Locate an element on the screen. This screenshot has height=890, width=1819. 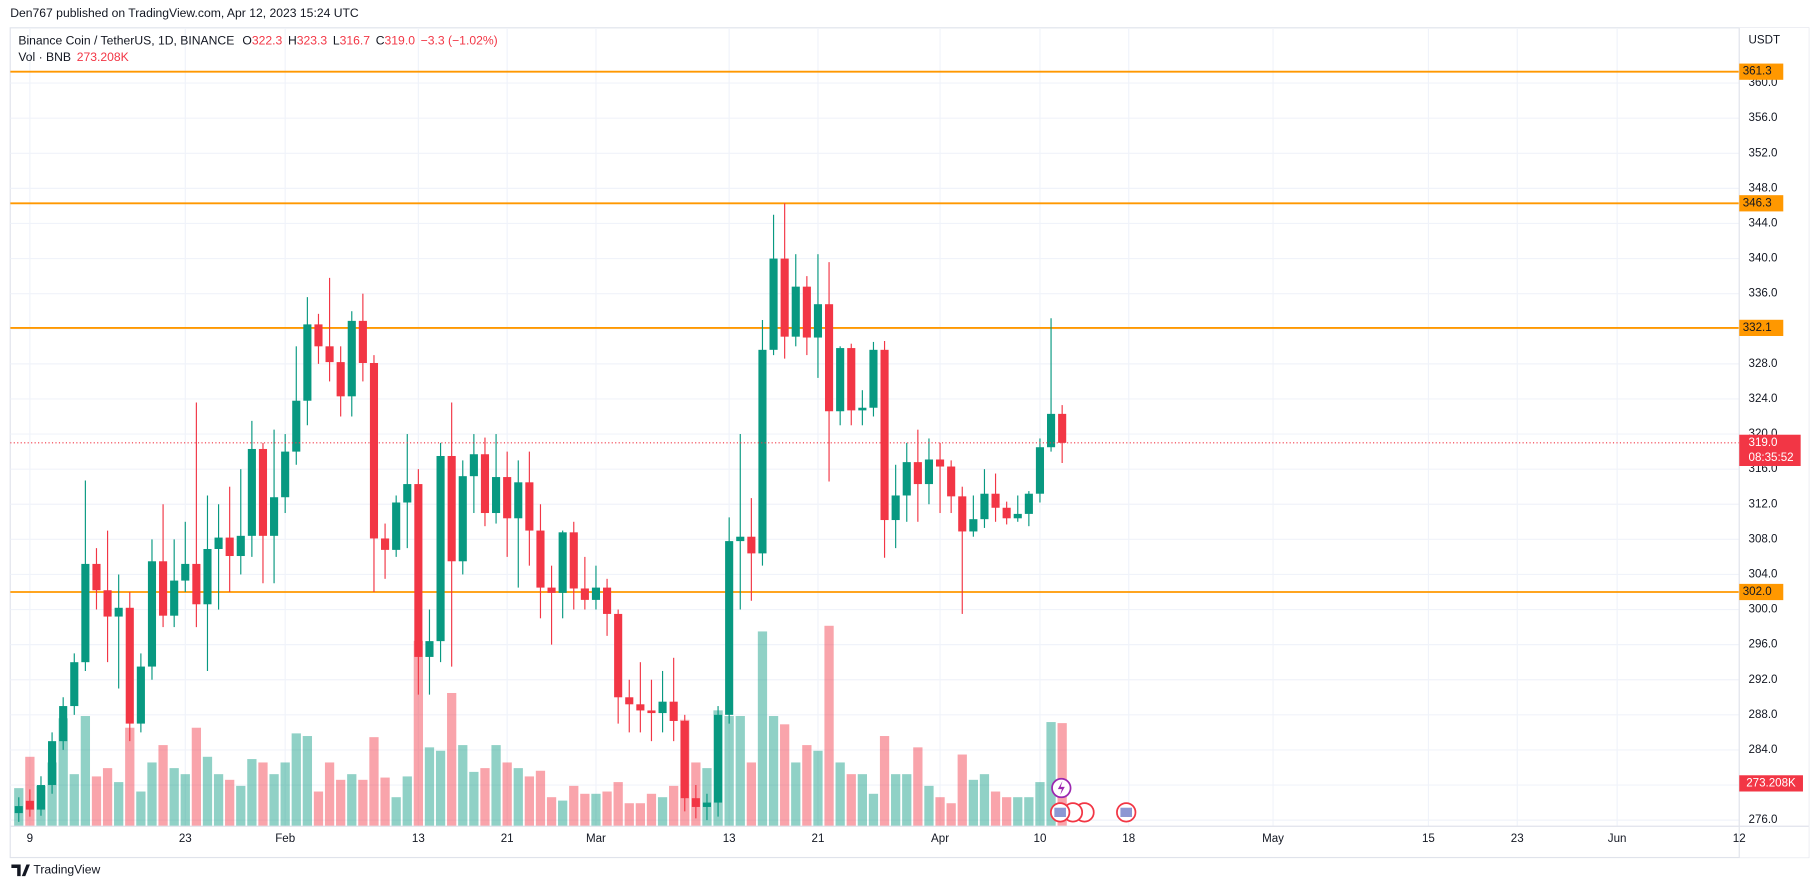
level-label: 346.3 is located at coordinates (1757, 203).